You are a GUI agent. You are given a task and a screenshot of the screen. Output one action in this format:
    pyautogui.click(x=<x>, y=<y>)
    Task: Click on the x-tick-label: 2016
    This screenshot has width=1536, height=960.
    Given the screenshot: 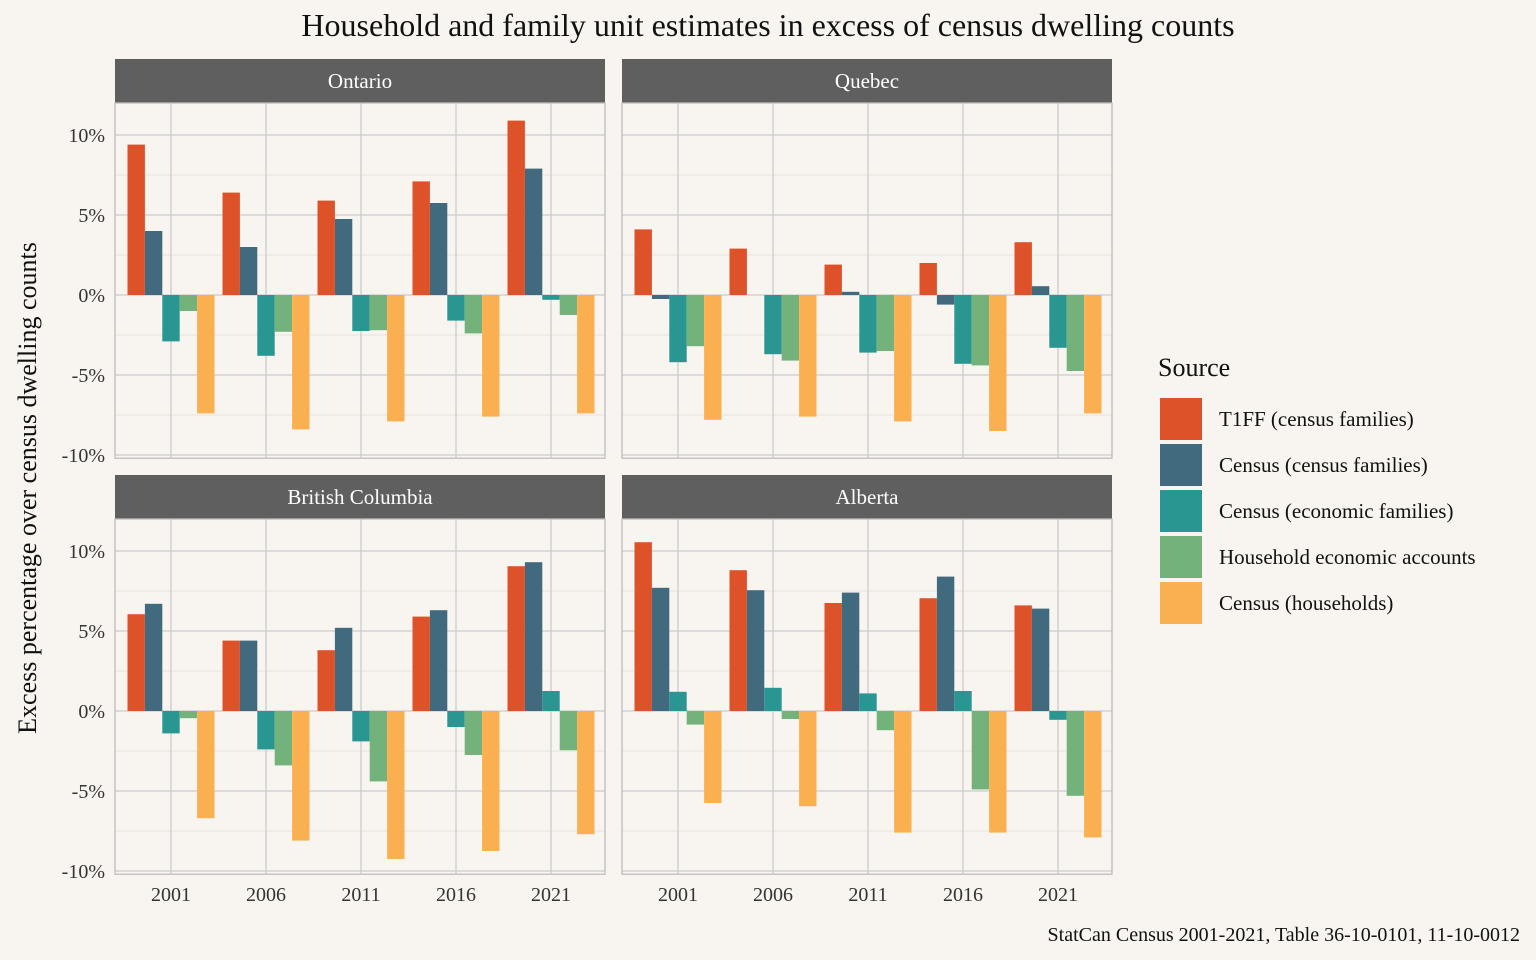 What is the action you would take?
    pyautogui.click(x=456, y=895)
    